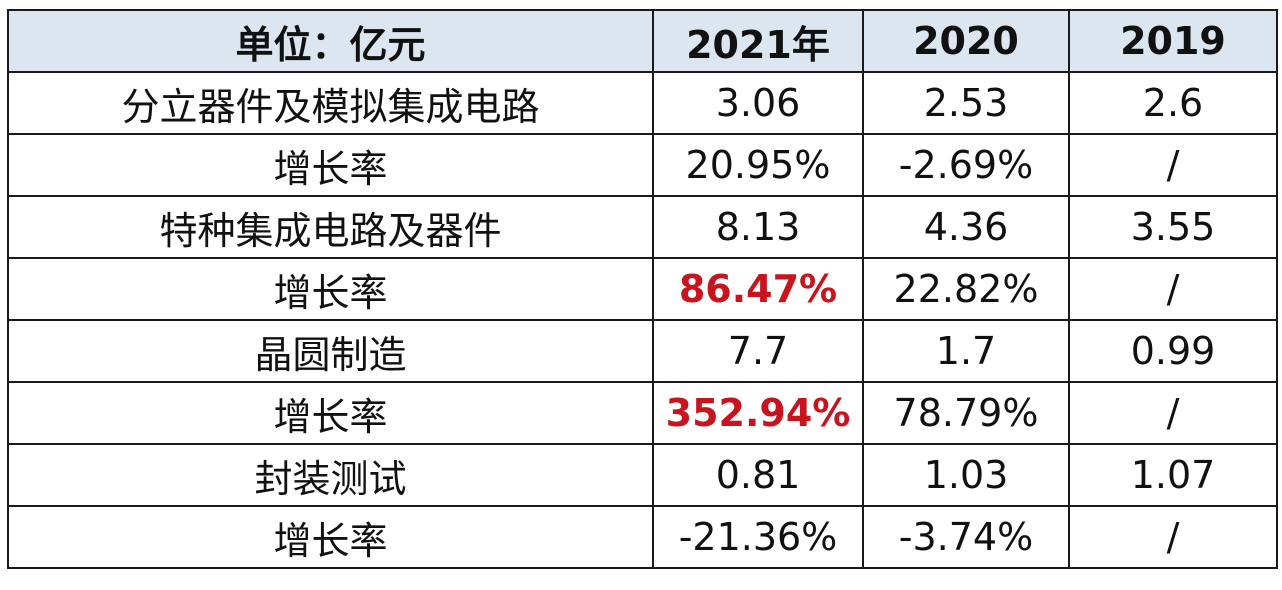  What do you see at coordinates (758, 289) in the screenshot?
I see `cell-value: 86.47%` at bounding box center [758, 289].